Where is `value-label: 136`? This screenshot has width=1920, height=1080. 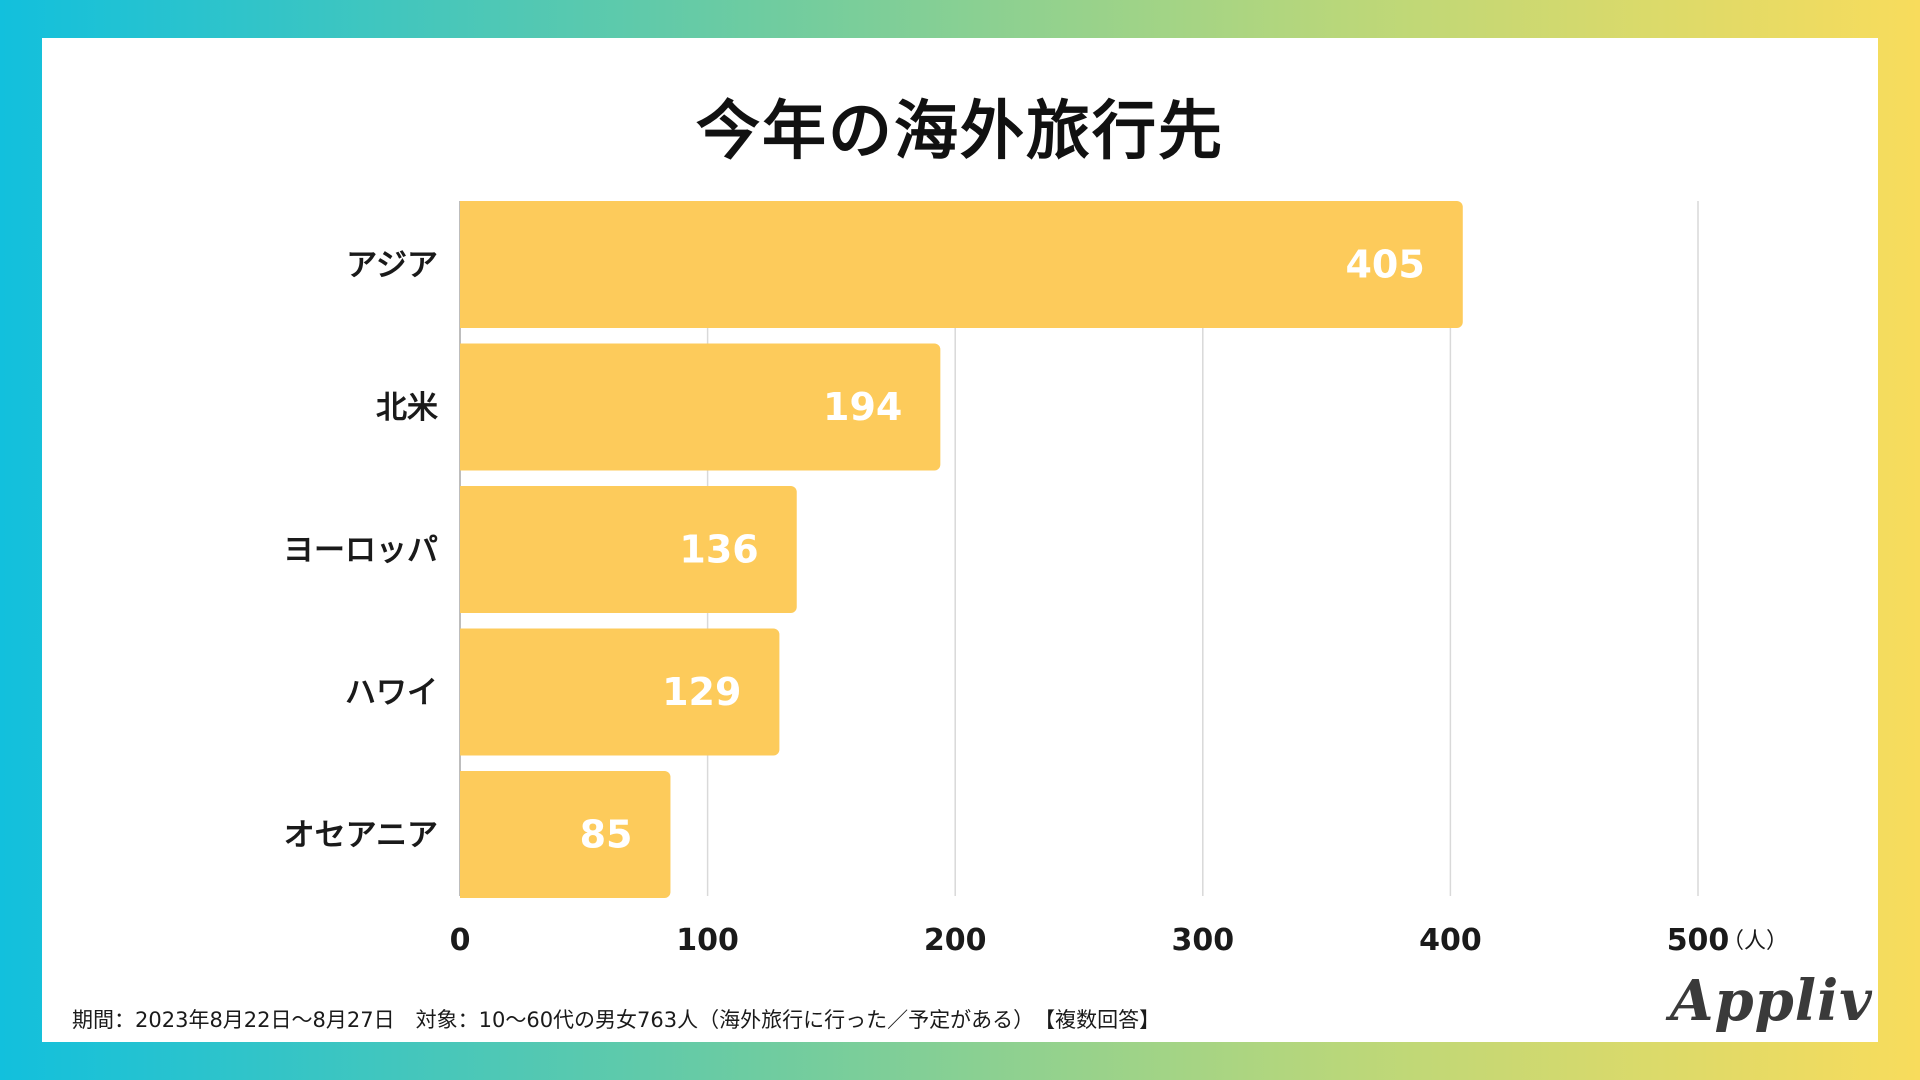
value-label: 136 is located at coordinates (718, 550).